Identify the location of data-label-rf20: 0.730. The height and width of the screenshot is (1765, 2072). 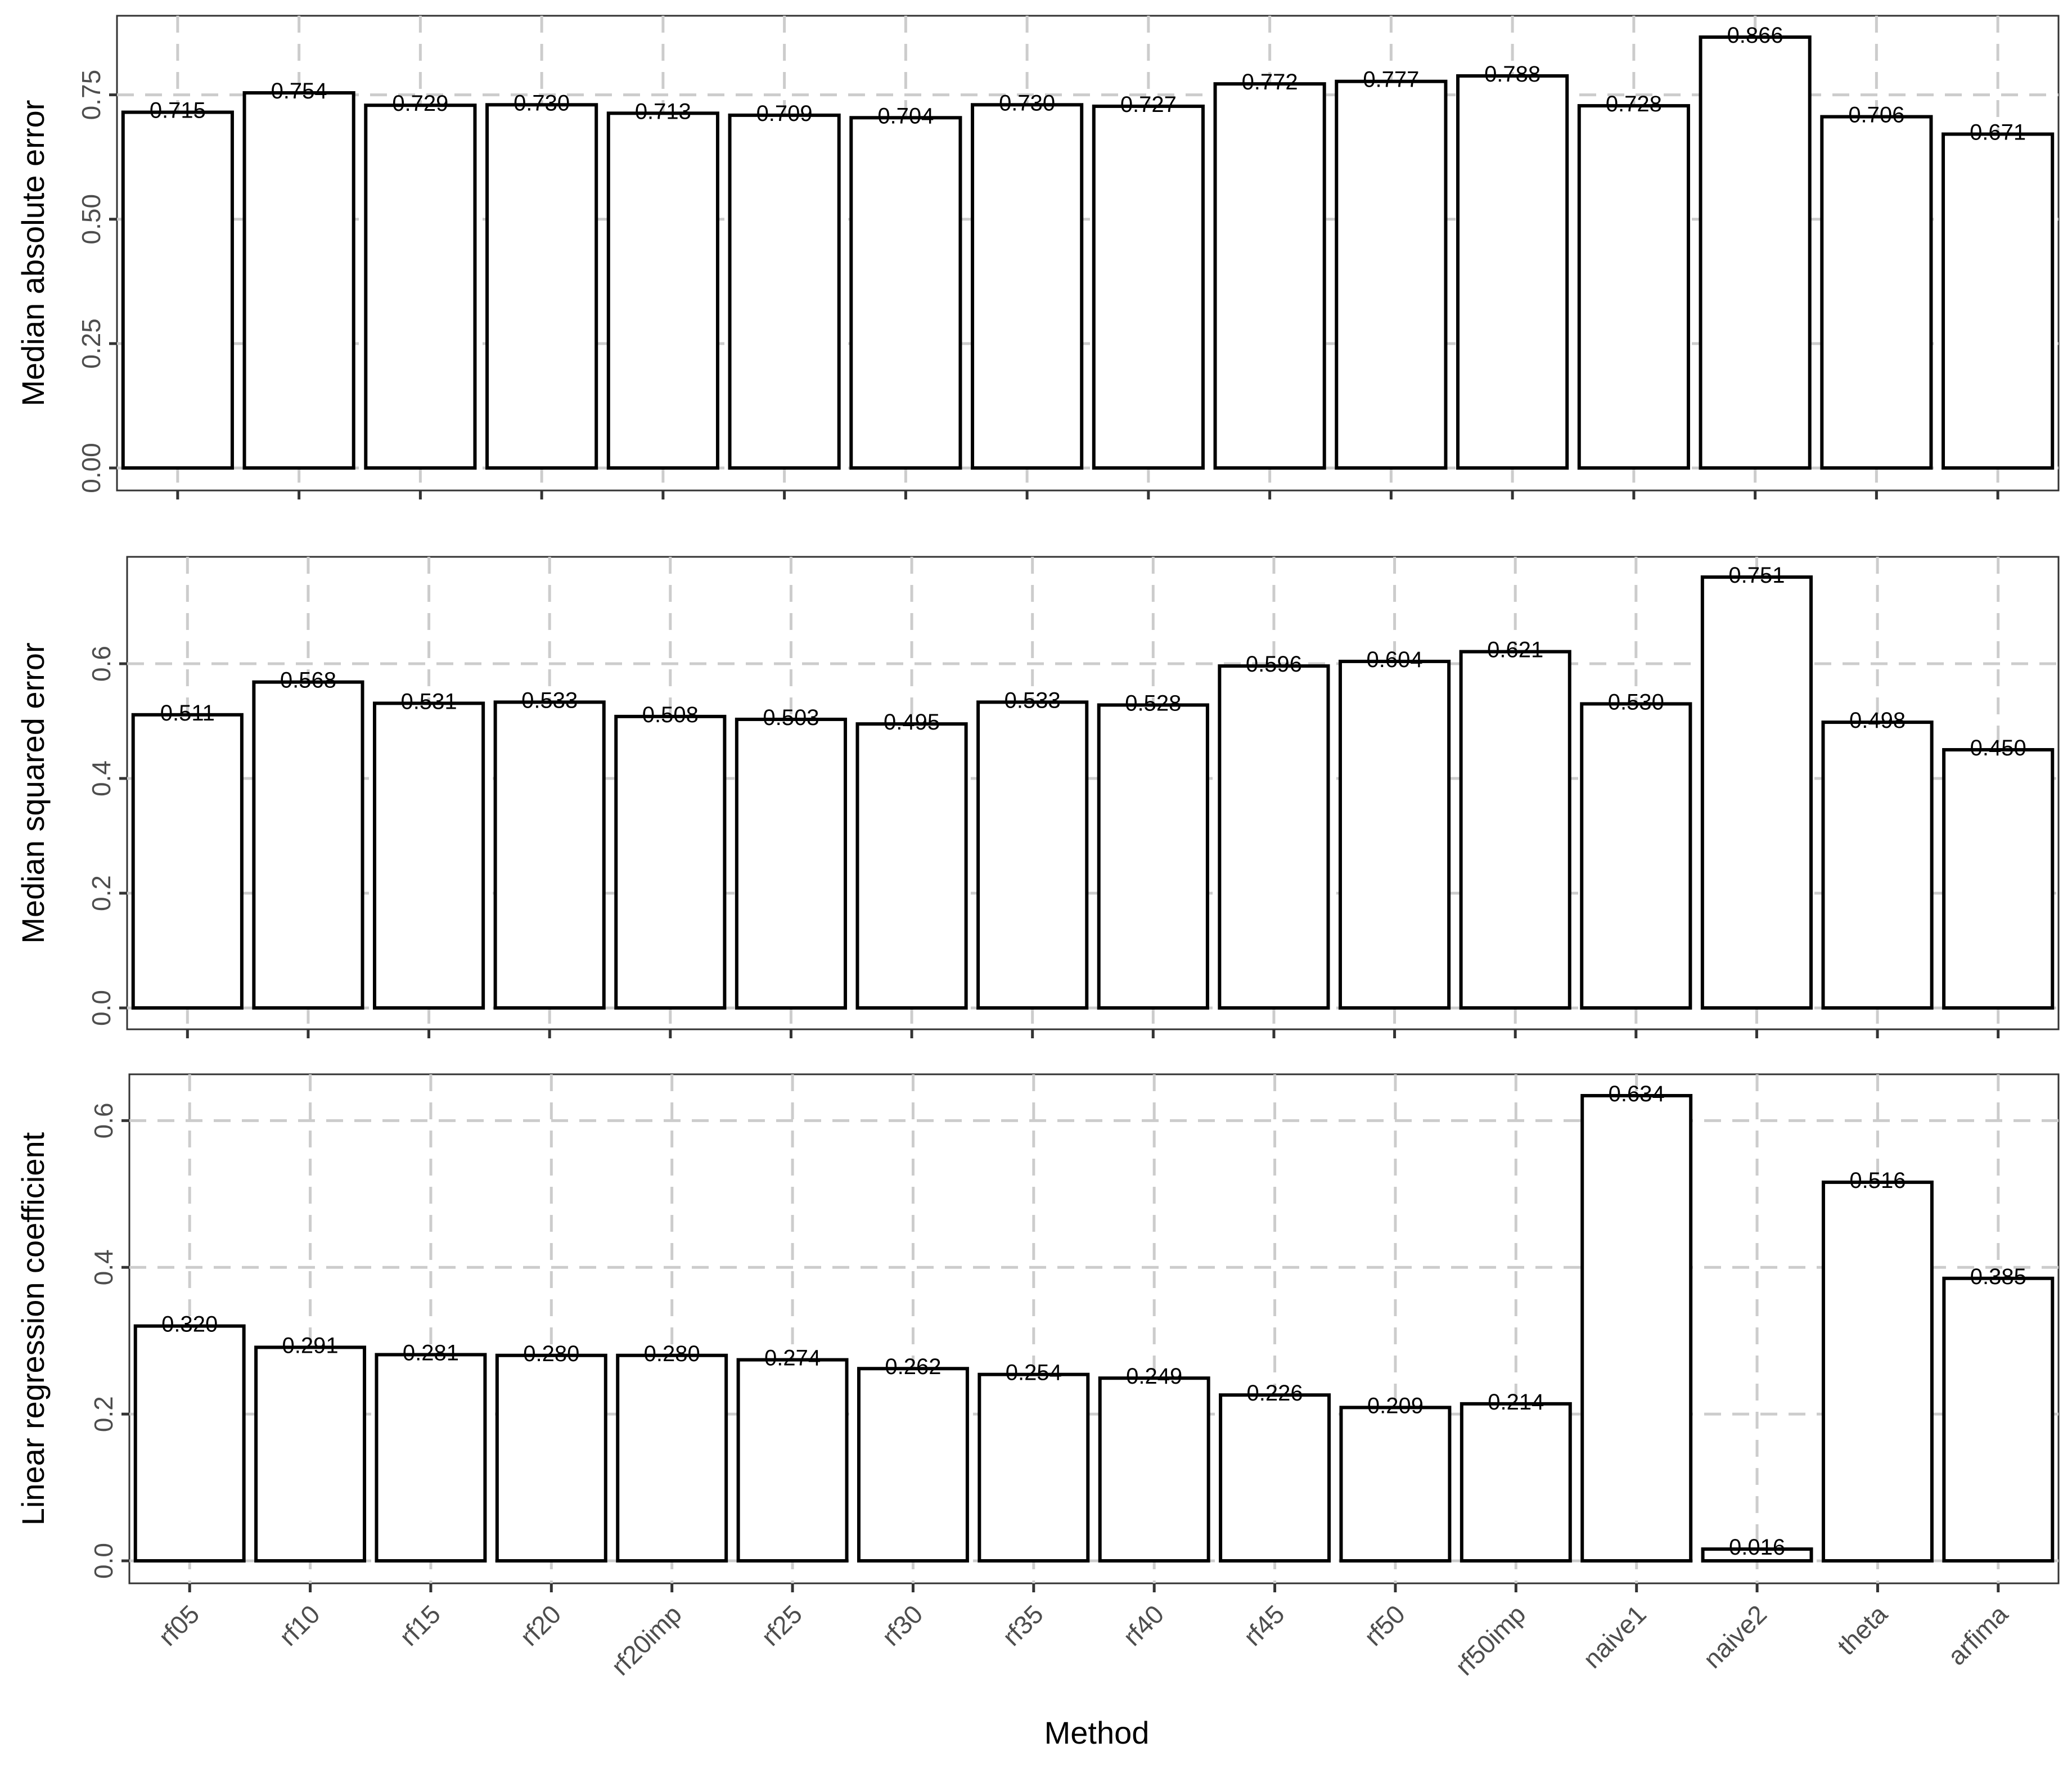
(542, 103).